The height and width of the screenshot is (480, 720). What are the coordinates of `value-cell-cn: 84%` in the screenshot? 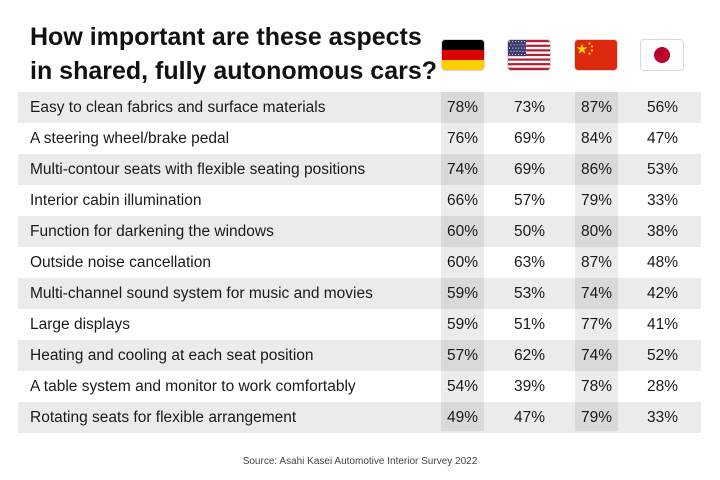 It's located at (596, 138).